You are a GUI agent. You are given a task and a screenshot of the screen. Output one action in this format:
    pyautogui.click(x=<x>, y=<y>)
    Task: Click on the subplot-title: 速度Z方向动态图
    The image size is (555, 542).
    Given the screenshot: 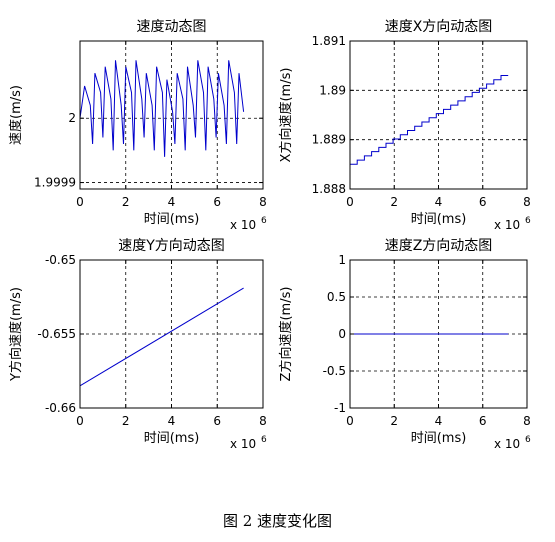 What is the action you would take?
    pyautogui.click(x=439, y=246)
    